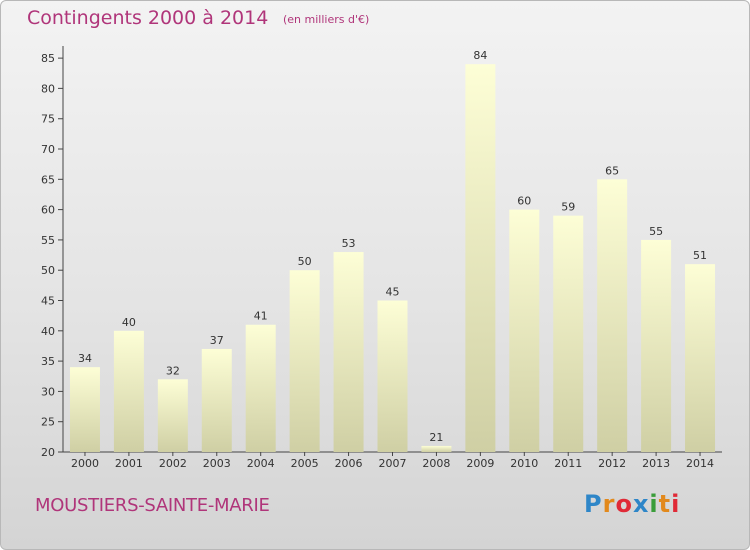  I want to click on data-label: 50, so click(305, 261).